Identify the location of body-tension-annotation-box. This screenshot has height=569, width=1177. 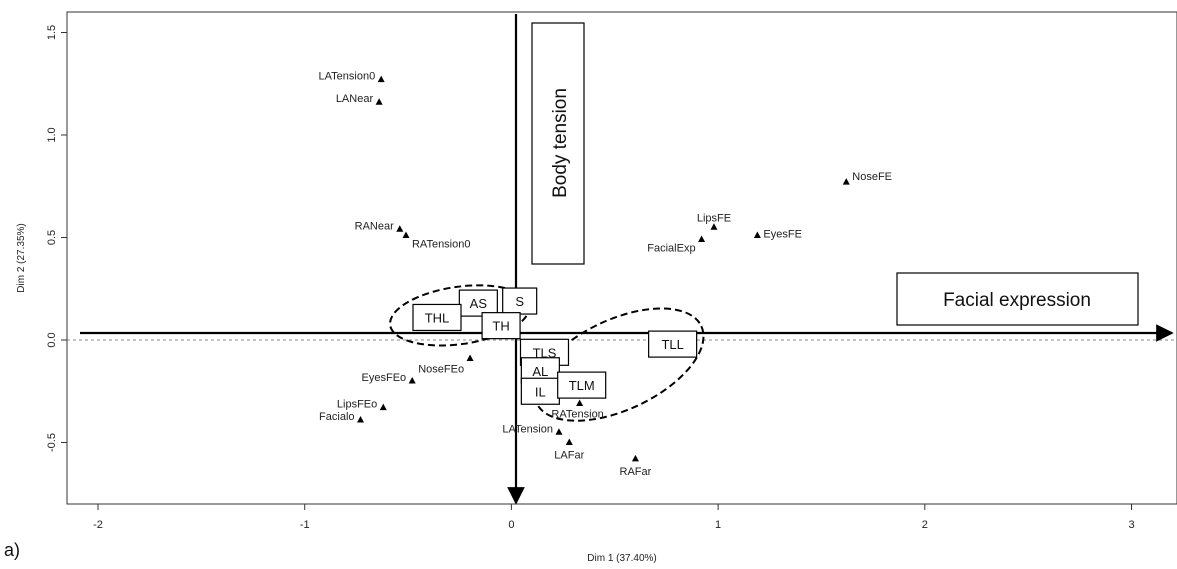
(558, 143).